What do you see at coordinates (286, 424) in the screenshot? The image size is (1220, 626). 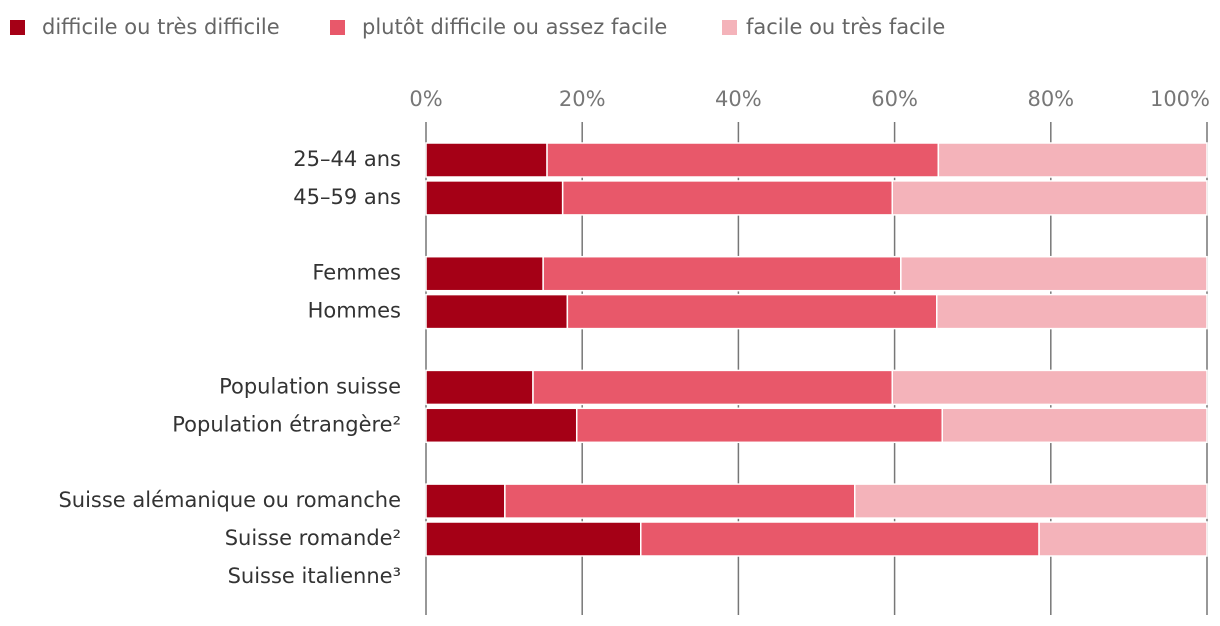 I see `category-label: Population étrangère²` at bounding box center [286, 424].